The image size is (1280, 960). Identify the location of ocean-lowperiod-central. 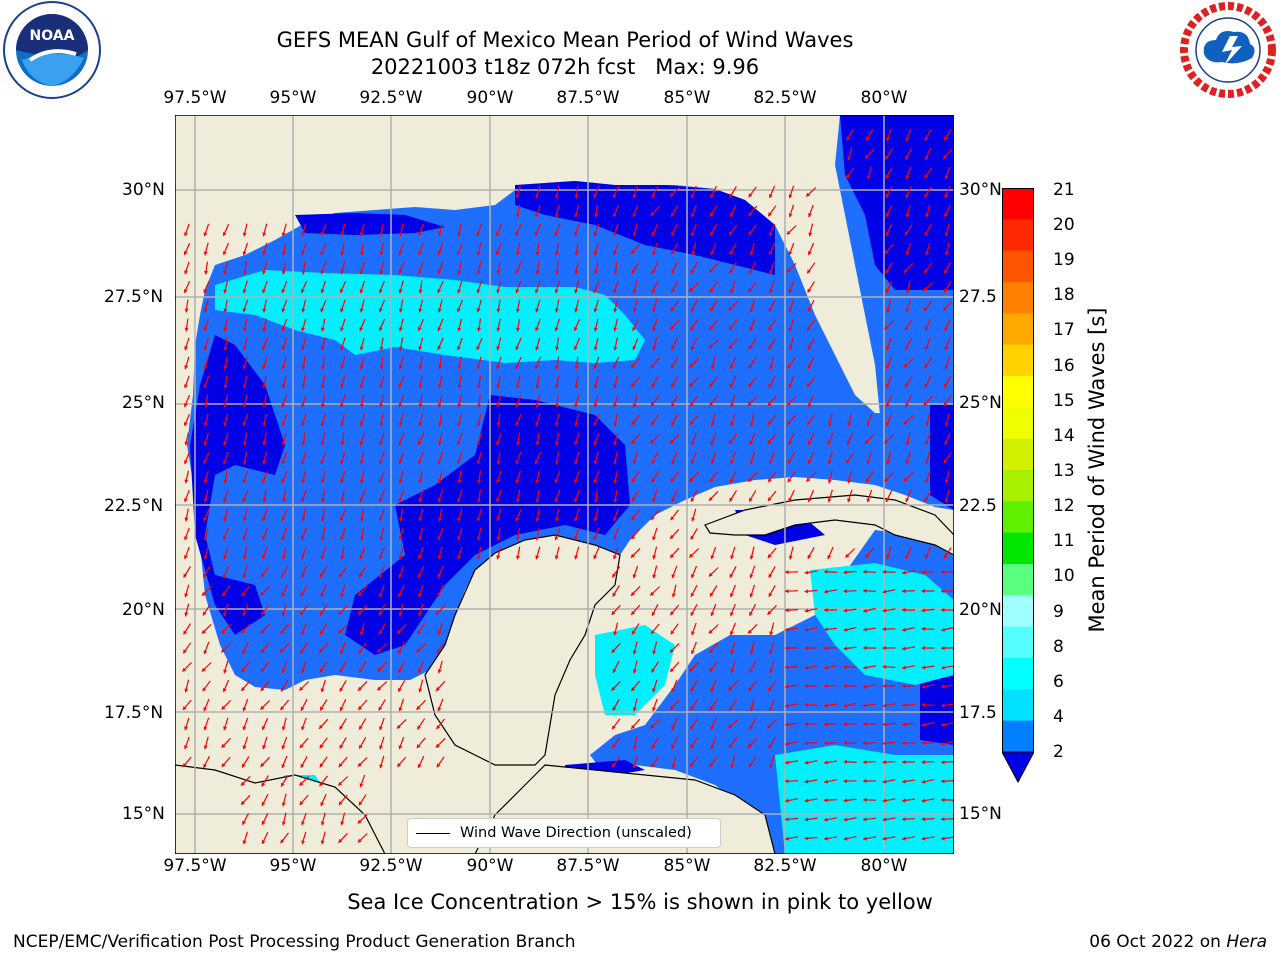
(487, 525).